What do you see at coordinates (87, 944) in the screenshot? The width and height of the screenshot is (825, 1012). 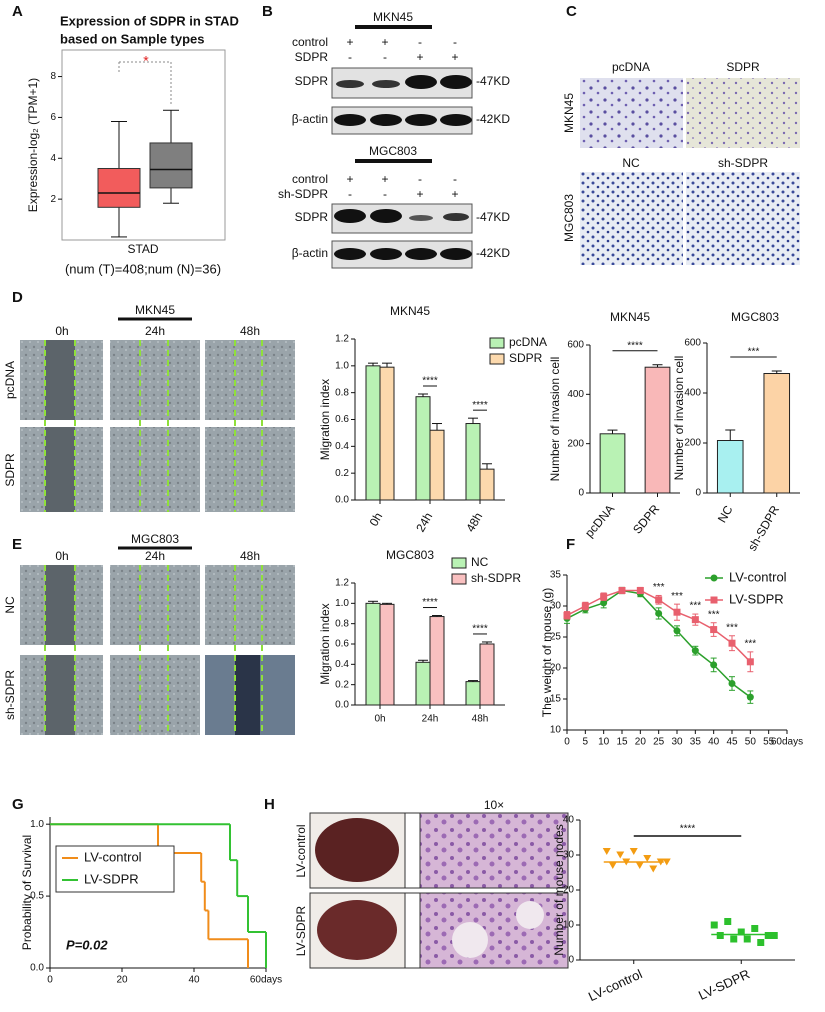 I see `annotation: P=0.02` at bounding box center [87, 944].